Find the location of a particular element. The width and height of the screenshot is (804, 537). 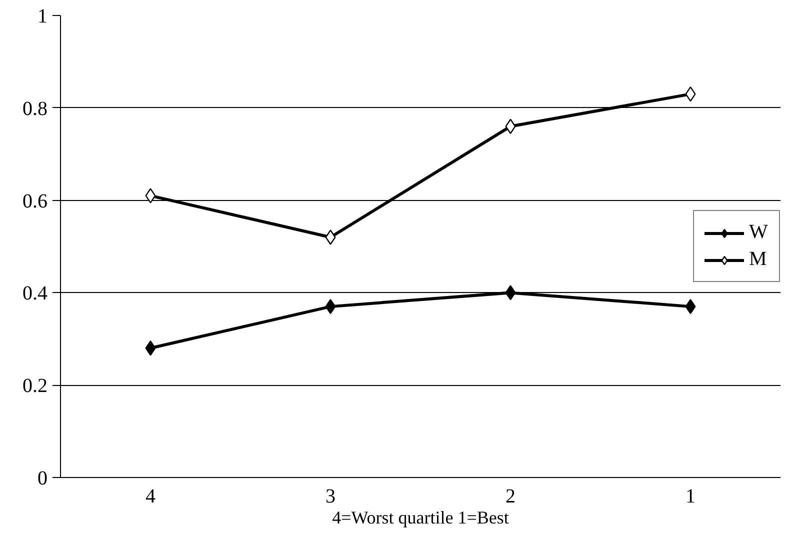

x-tick-label: 2 is located at coordinates (511, 497).